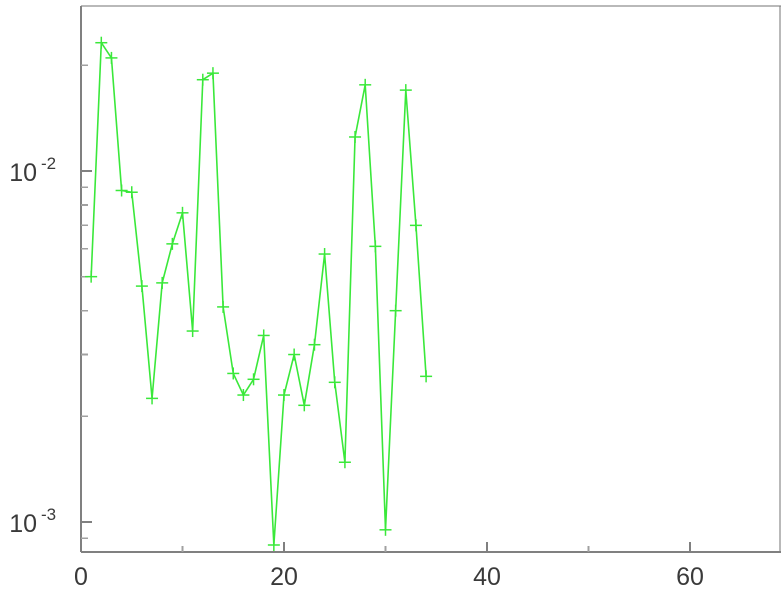  What do you see at coordinates (32, 346) in the screenshot?
I see `y-axis-tick-labels: 10-210-3` at bounding box center [32, 346].